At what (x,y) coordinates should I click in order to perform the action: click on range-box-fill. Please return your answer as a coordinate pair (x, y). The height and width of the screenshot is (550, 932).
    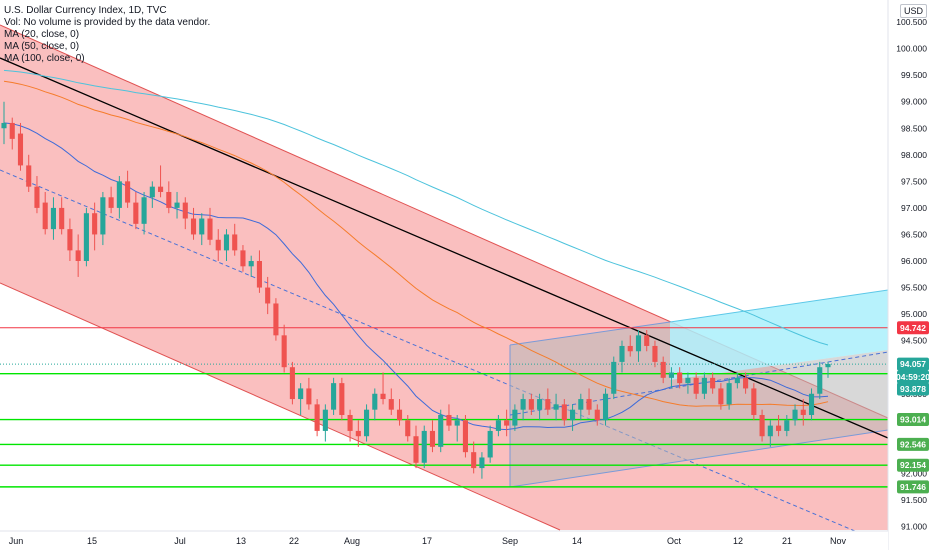
    Looking at the image, I should click on (699, 404).